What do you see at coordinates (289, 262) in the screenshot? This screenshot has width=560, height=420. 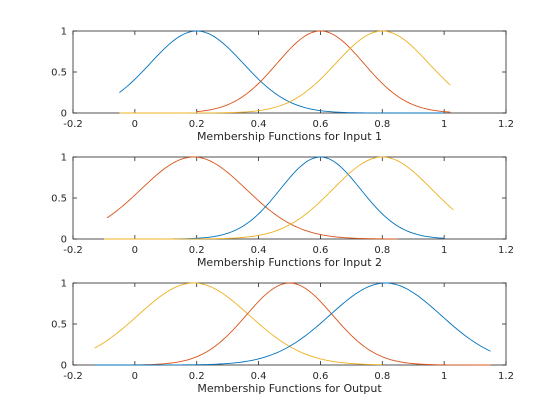 I see `x-axis-label: Membership Functions for Input 2` at bounding box center [289, 262].